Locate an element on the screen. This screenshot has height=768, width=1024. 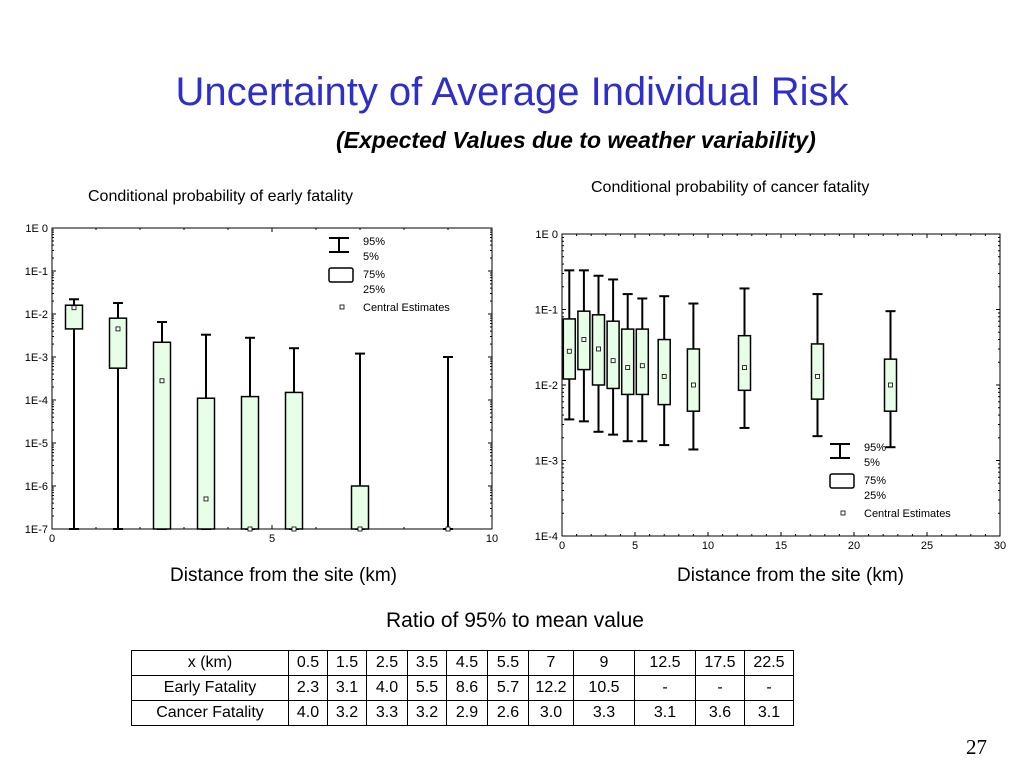
page-number: 27 is located at coordinates (976, 747).